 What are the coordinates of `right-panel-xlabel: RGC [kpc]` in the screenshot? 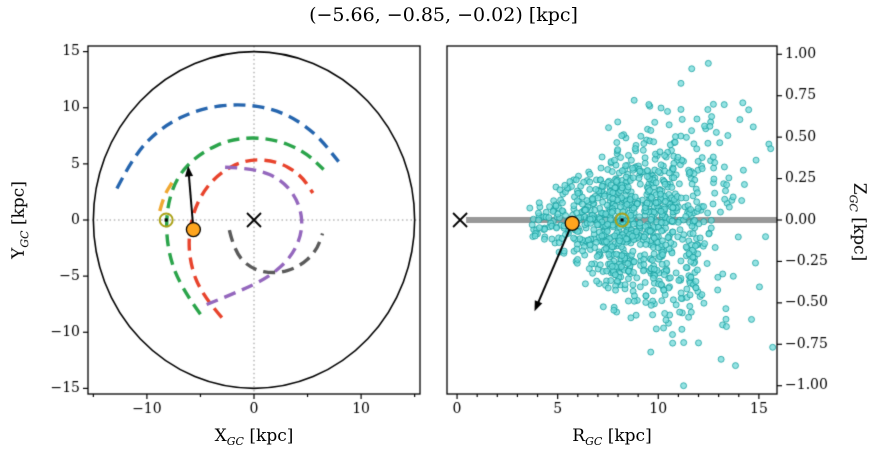 It's located at (611, 437).